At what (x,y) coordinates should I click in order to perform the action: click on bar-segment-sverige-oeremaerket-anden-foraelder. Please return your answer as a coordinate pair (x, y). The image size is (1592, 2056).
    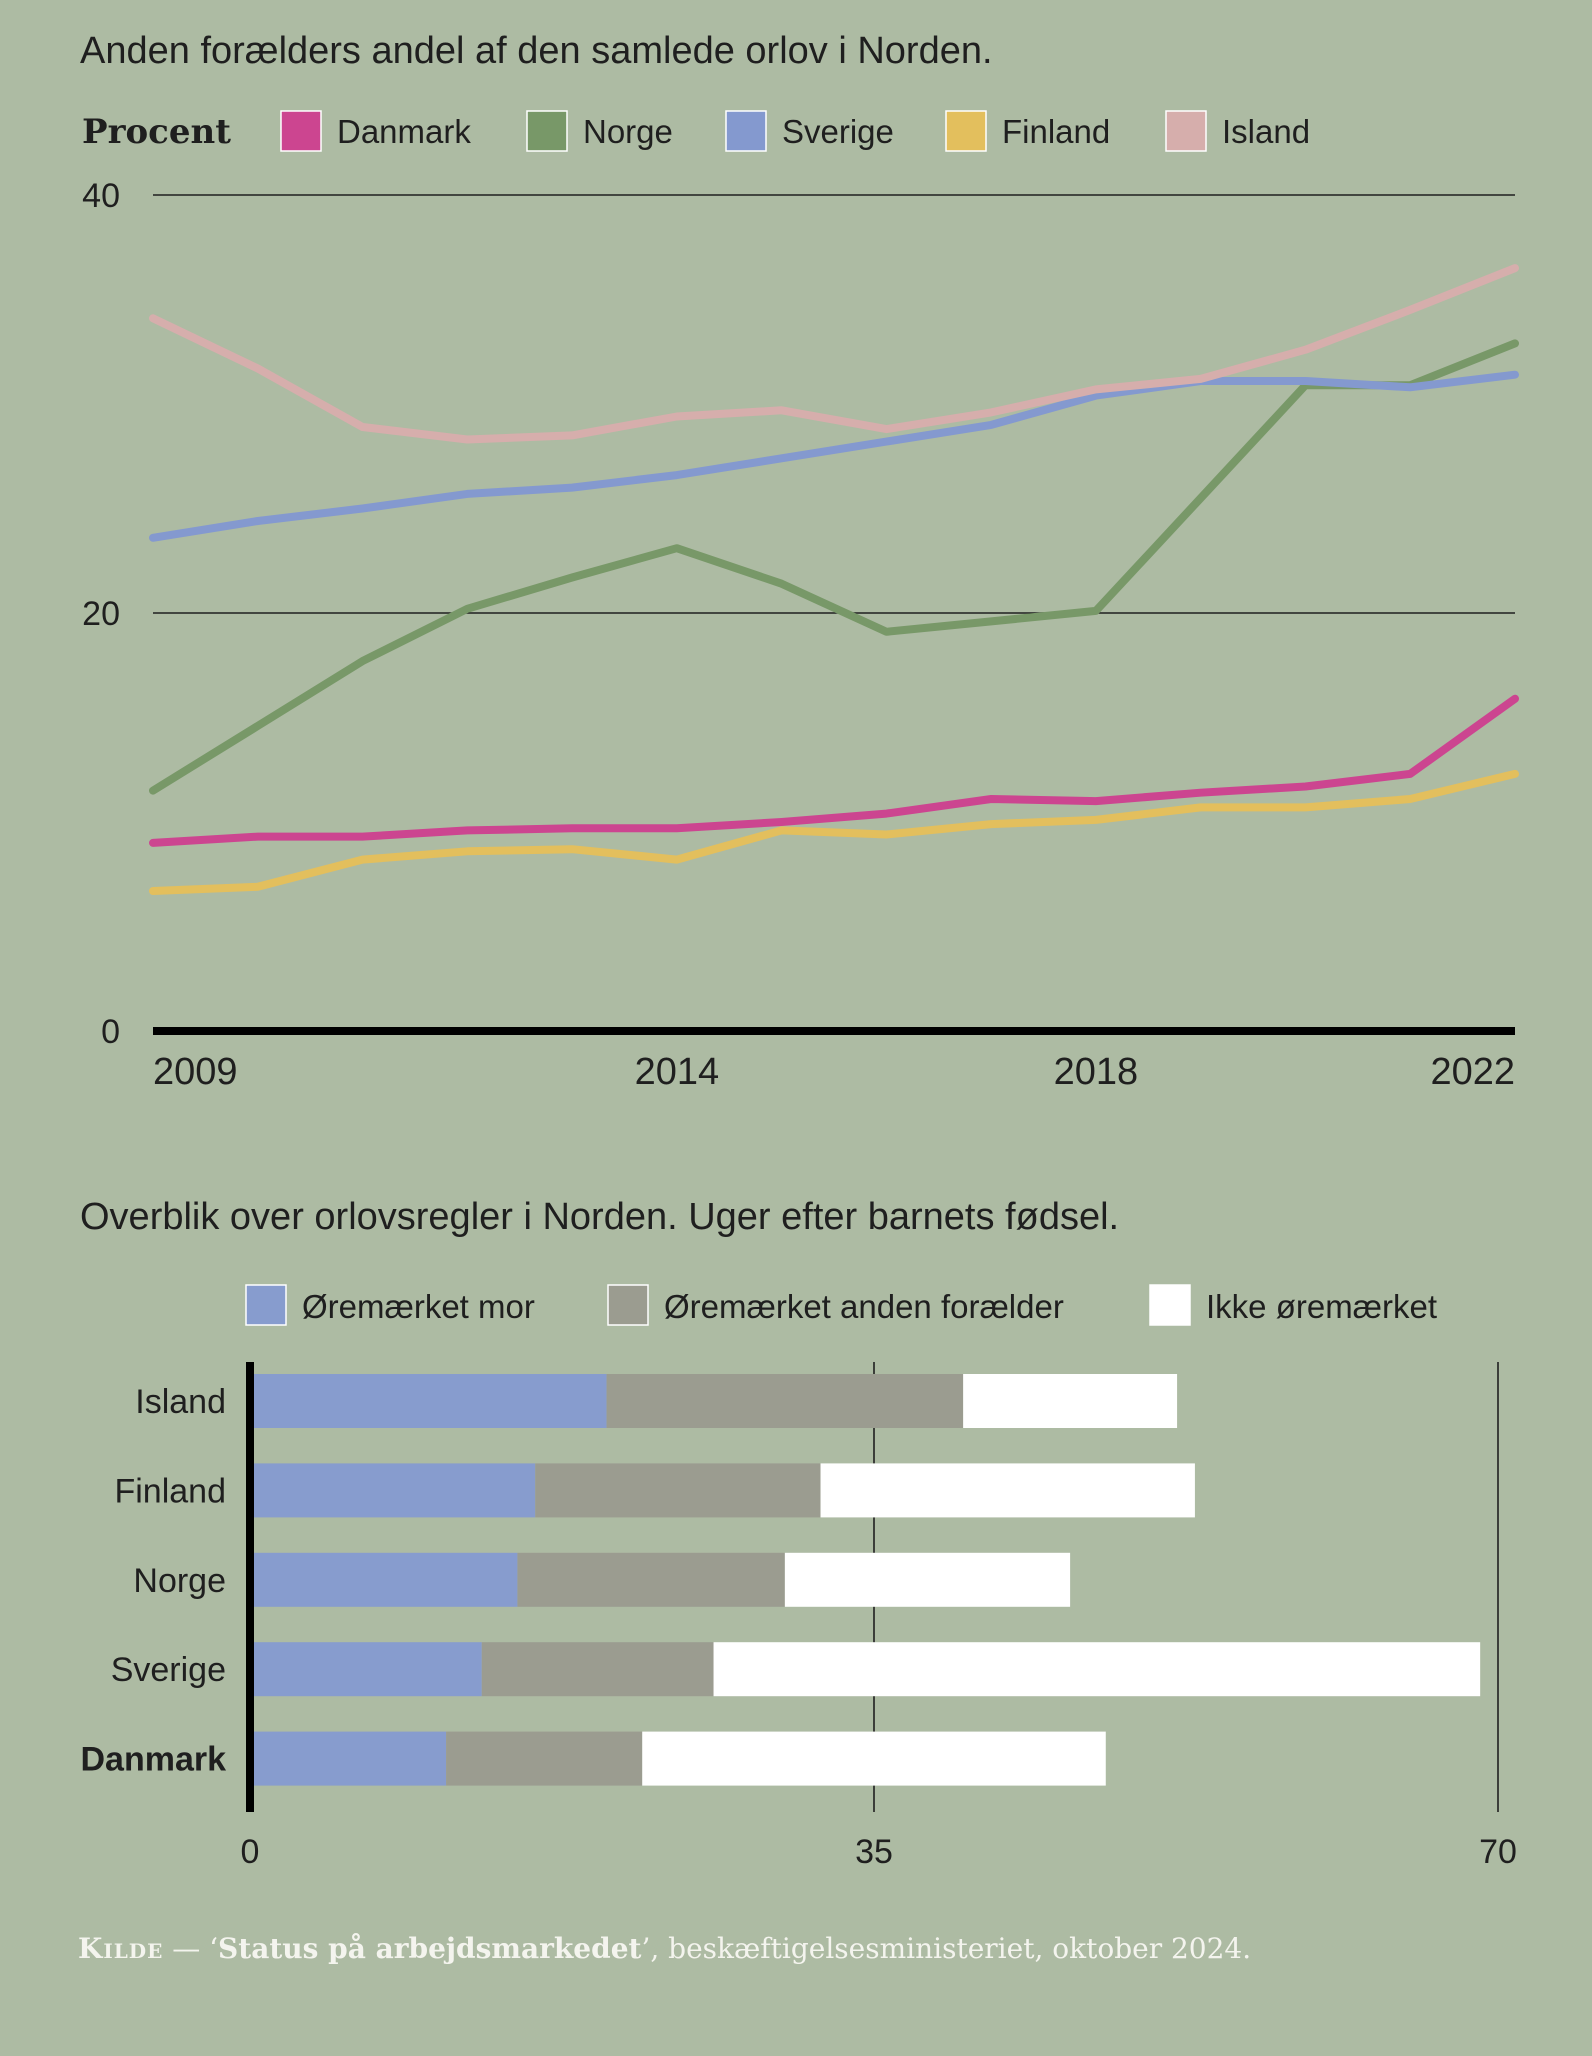
    Looking at the image, I should click on (597, 1669).